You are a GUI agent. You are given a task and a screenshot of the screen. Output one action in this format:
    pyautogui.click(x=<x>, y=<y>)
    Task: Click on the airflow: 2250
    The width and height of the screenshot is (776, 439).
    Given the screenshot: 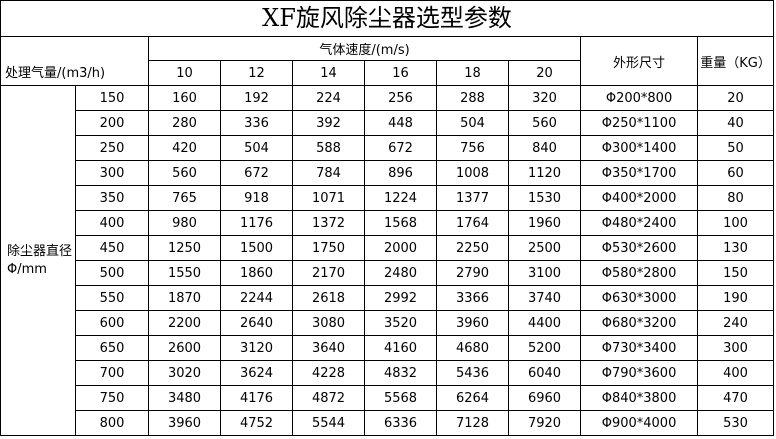 What is the action you would take?
    pyautogui.click(x=473, y=248)
    